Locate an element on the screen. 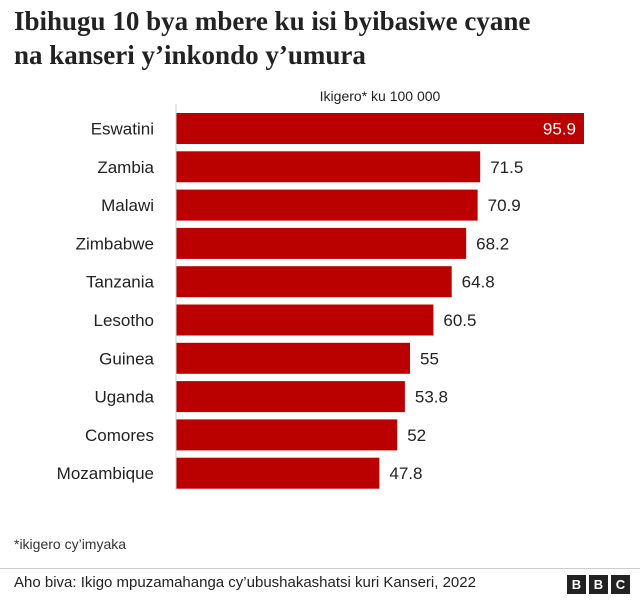  bar-lesotho is located at coordinates (305, 320).